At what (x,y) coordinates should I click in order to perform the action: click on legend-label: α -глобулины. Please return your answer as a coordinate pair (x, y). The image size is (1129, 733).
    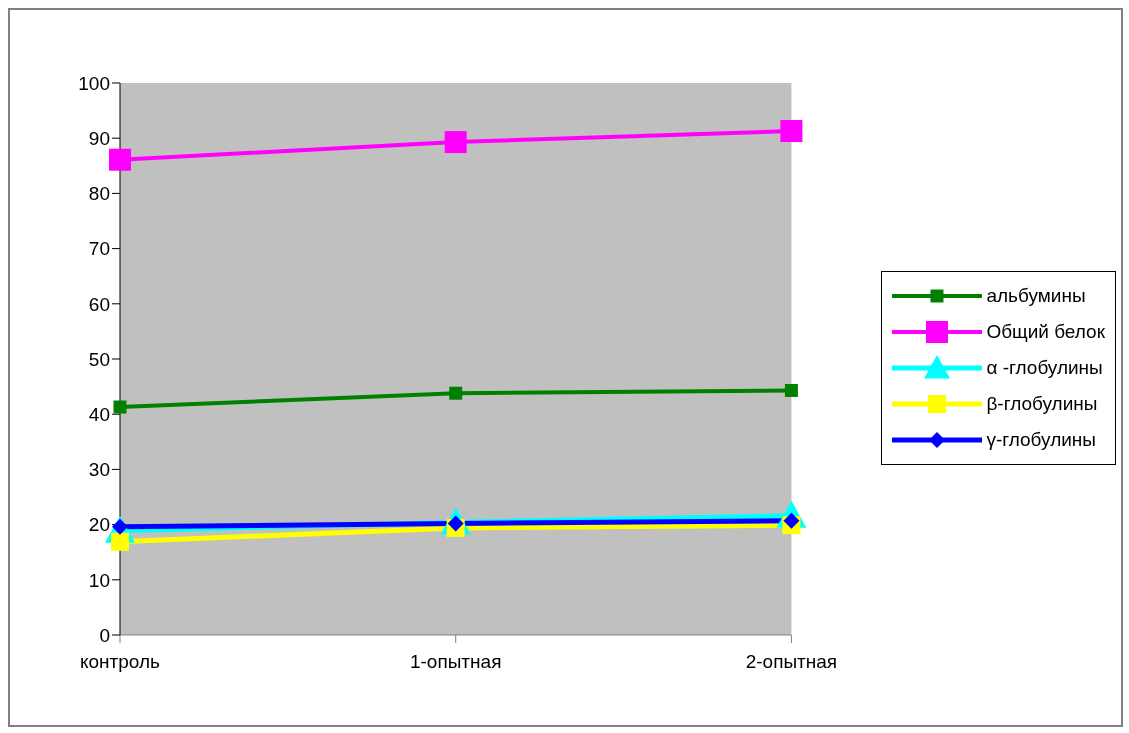
    Looking at the image, I should click on (1044, 367).